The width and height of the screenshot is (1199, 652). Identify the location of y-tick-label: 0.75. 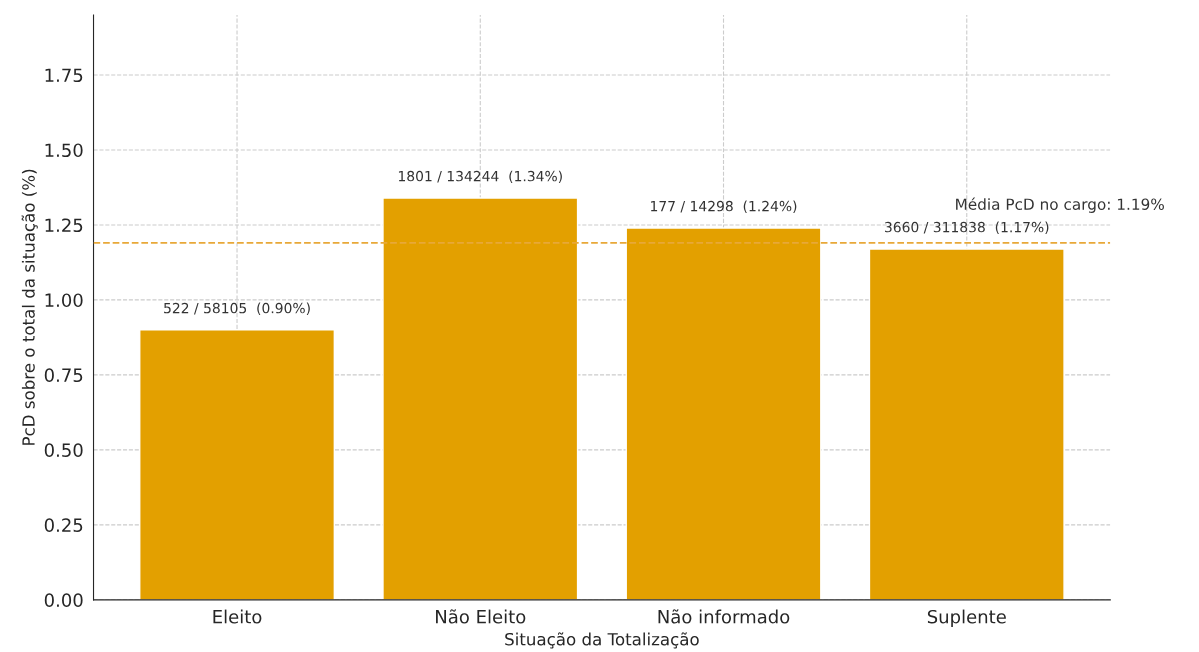
(63, 375).